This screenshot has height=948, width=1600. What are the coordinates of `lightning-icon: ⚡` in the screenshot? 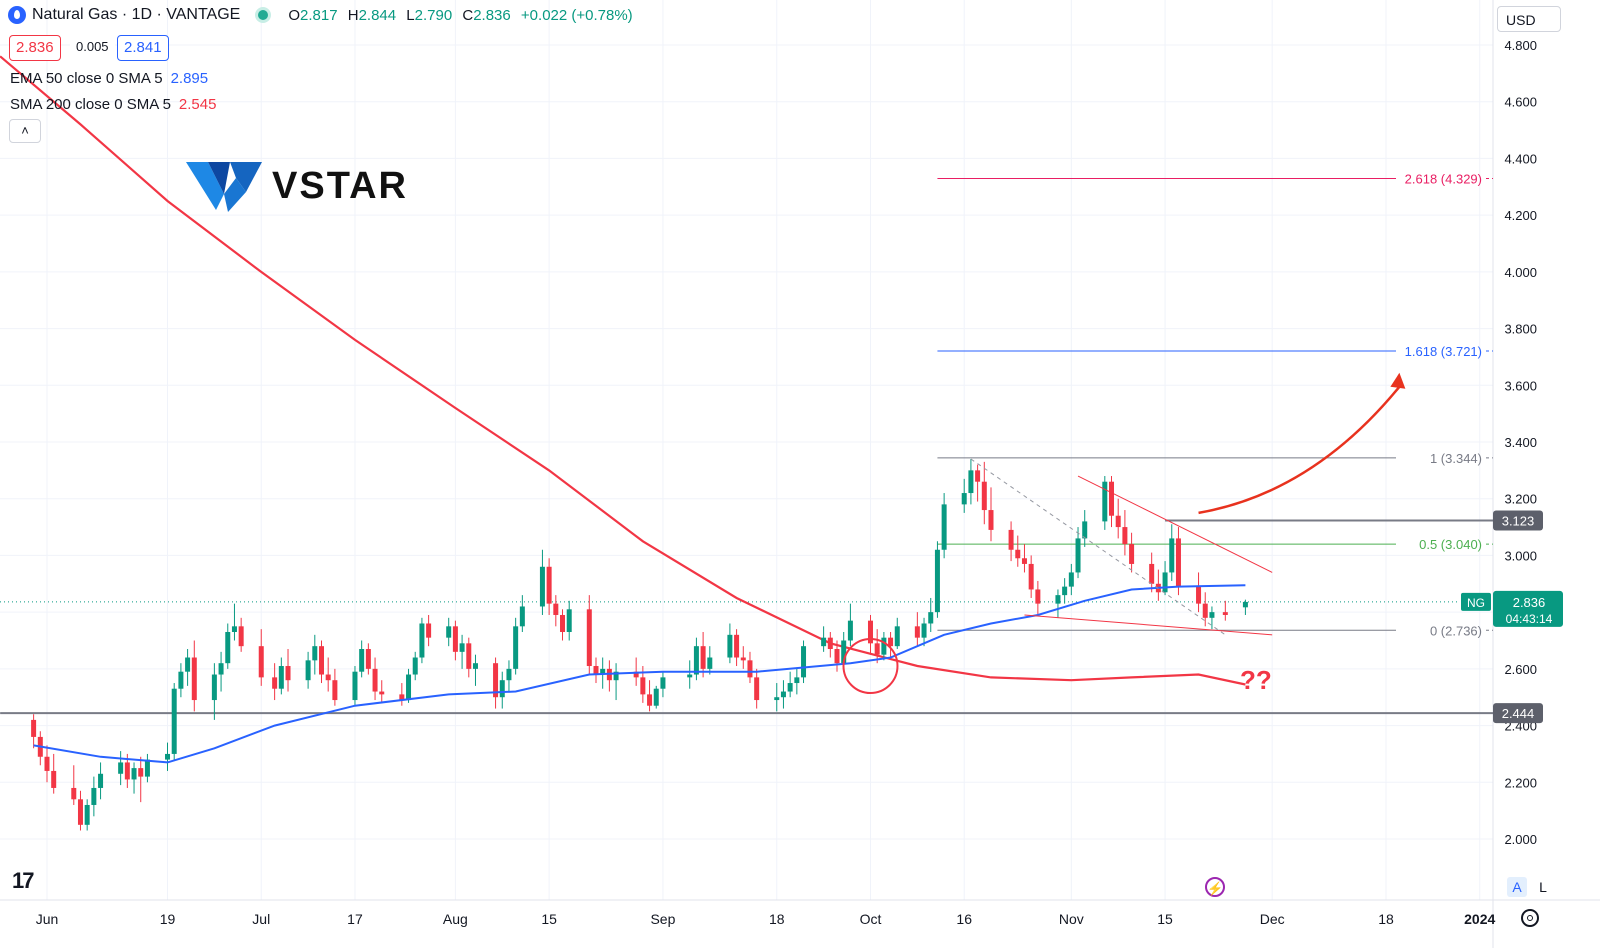 It's located at (1215, 887).